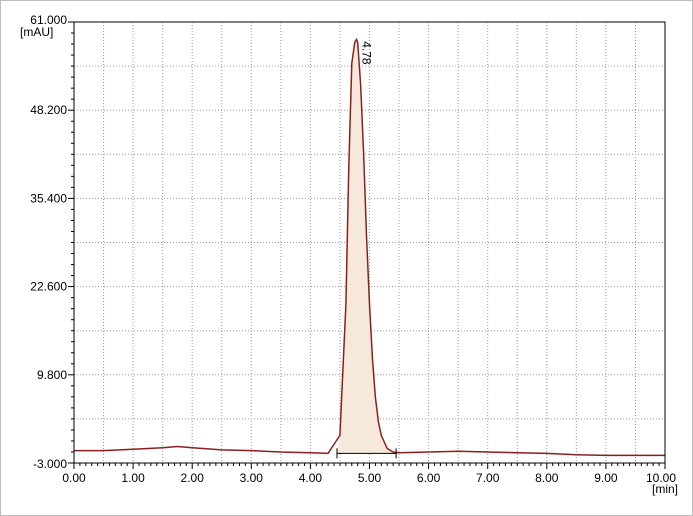 The image size is (693, 516). Describe the element at coordinates (193, 478) in the screenshot. I see `x-tick-label: 2.00` at that location.